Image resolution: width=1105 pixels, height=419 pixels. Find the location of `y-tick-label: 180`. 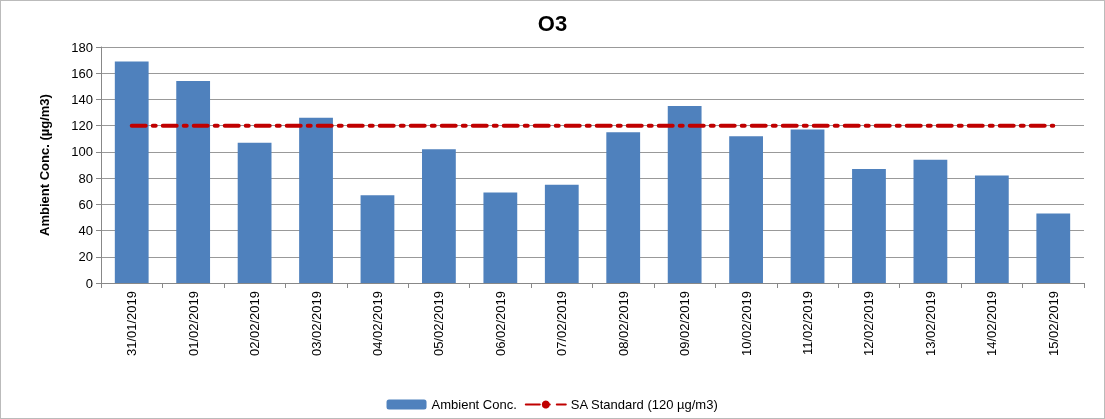

y-tick-label: 180 is located at coordinates (82, 47).